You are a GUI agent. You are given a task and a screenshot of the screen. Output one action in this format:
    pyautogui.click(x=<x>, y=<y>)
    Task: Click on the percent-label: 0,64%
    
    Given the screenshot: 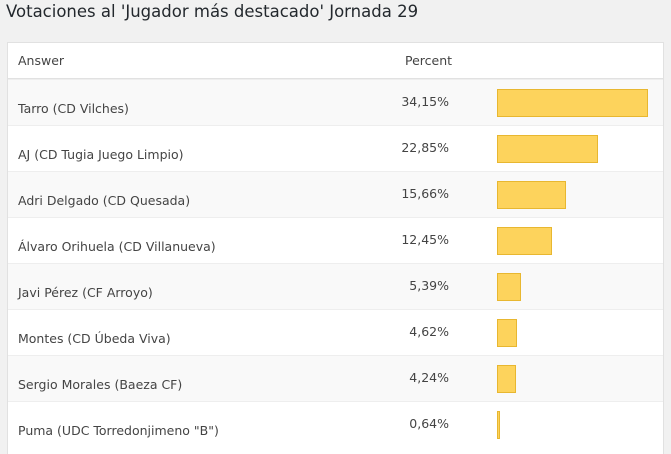 What is the action you would take?
    pyautogui.click(x=429, y=423)
    